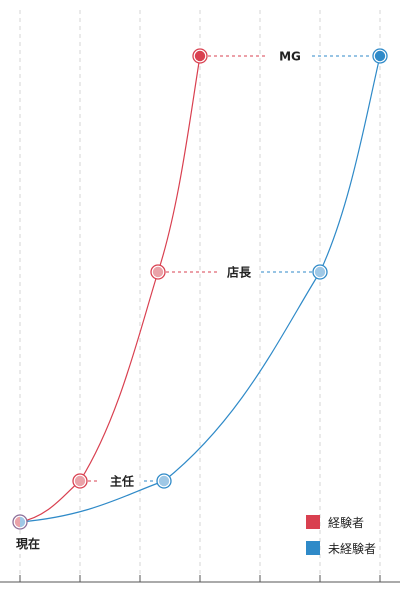  Describe the element at coordinates (239, 272) in the screenshot. I see `level-label: 店長` at that location.